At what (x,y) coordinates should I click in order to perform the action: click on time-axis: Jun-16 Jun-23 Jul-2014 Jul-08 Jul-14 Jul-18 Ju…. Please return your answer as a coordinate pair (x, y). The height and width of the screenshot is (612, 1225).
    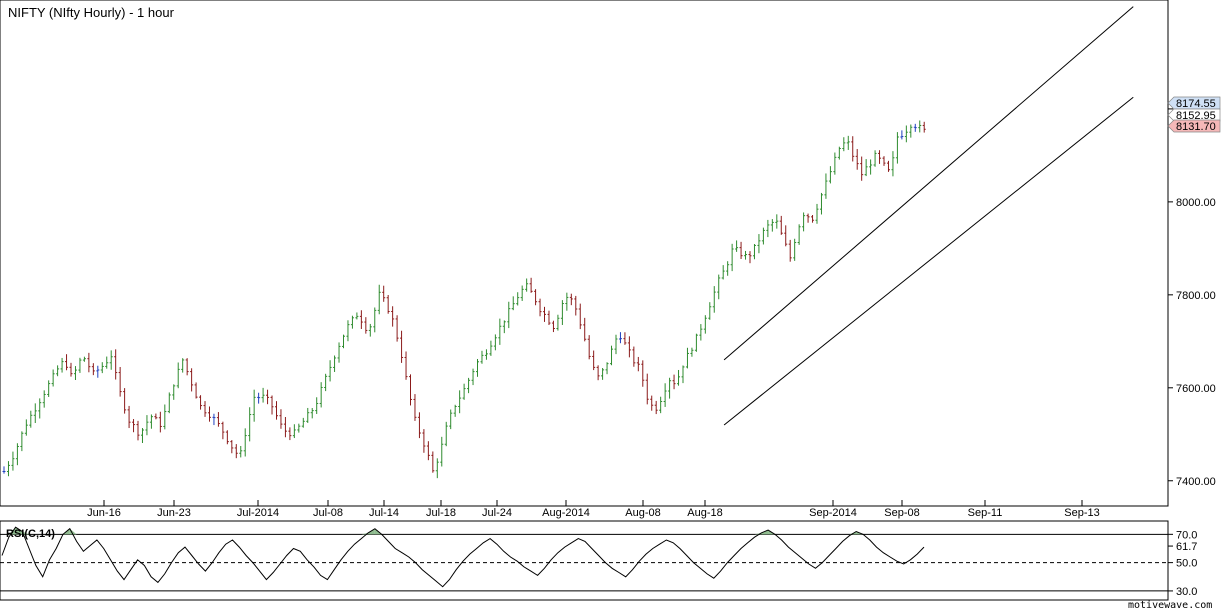
    Looking at the image, I should click on (593, 509).